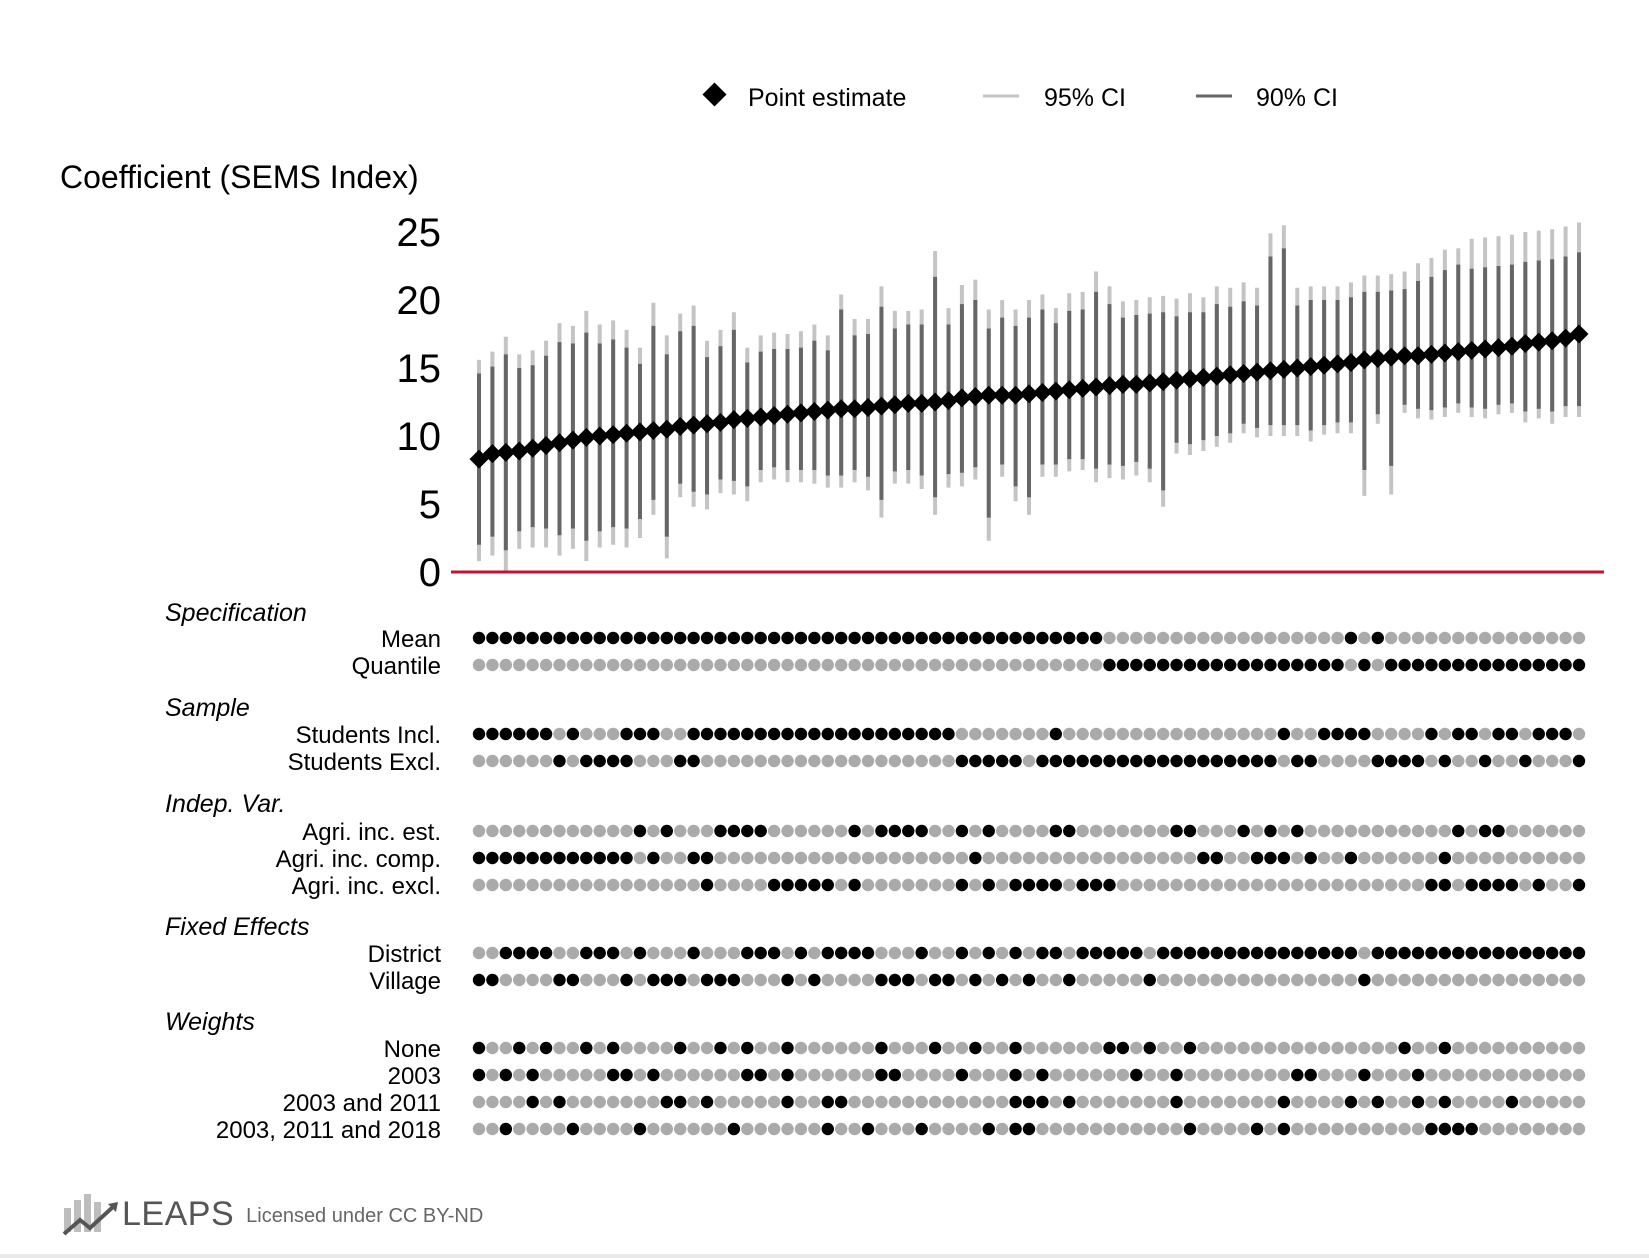 The width and height of the screenshot is (1649, 1258). I want to click on footer-license: Licensed under CC BY-ND, so click(365, 1215).